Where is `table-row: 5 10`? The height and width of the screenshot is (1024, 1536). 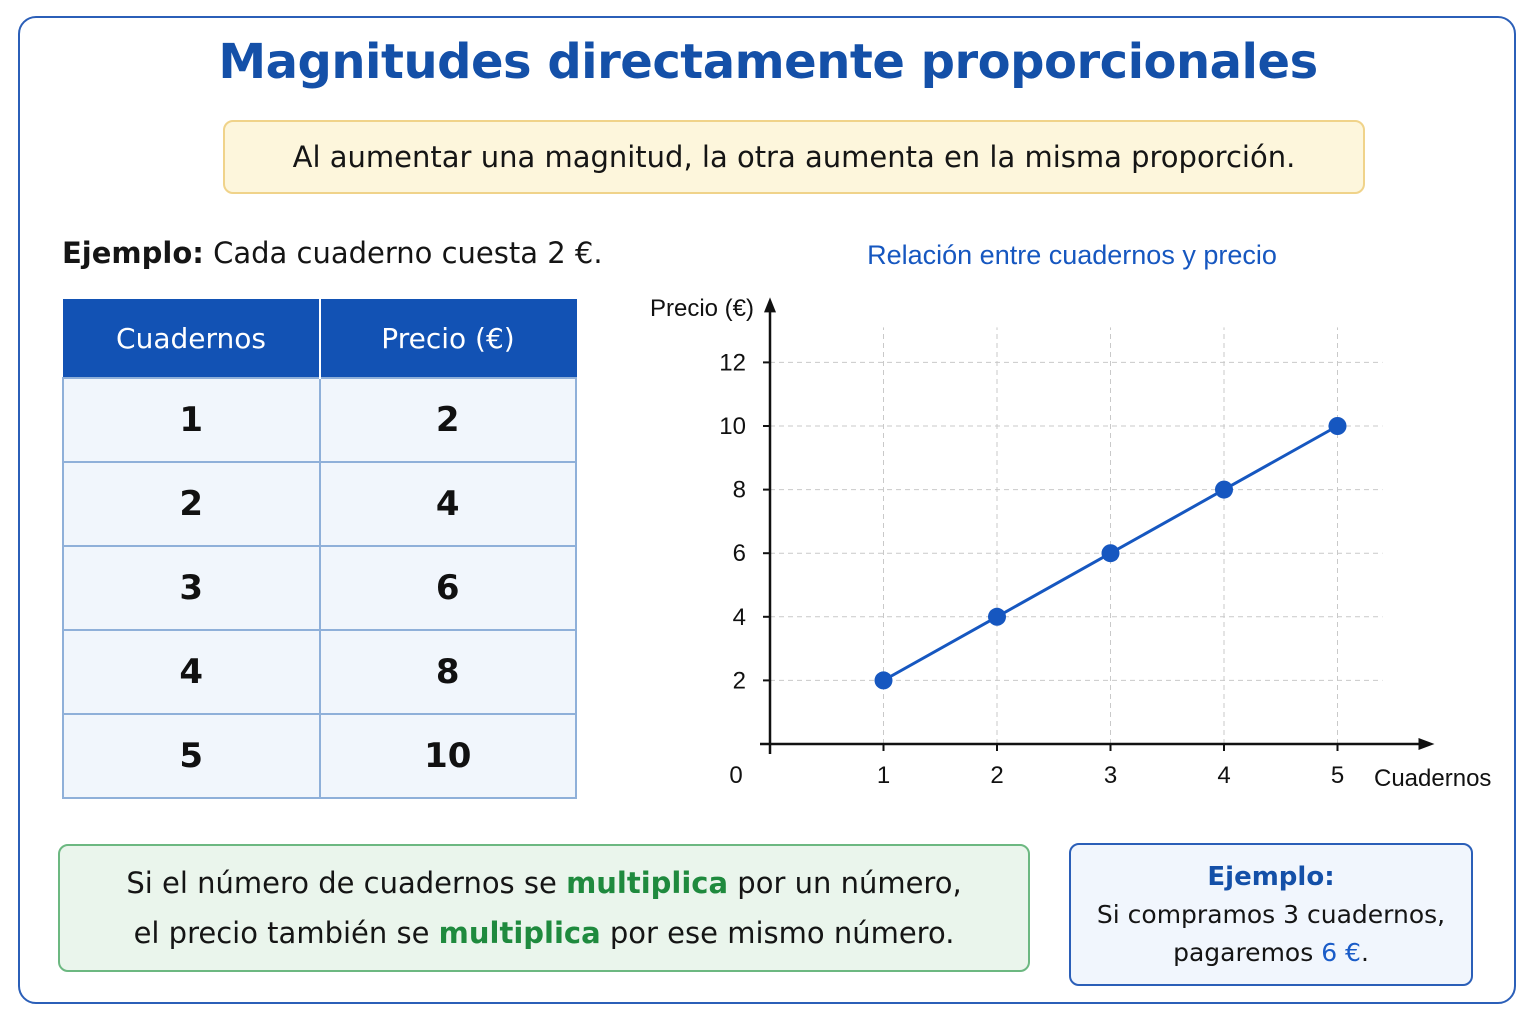
table-row: 5 10 is located at coordinates (319, 756).